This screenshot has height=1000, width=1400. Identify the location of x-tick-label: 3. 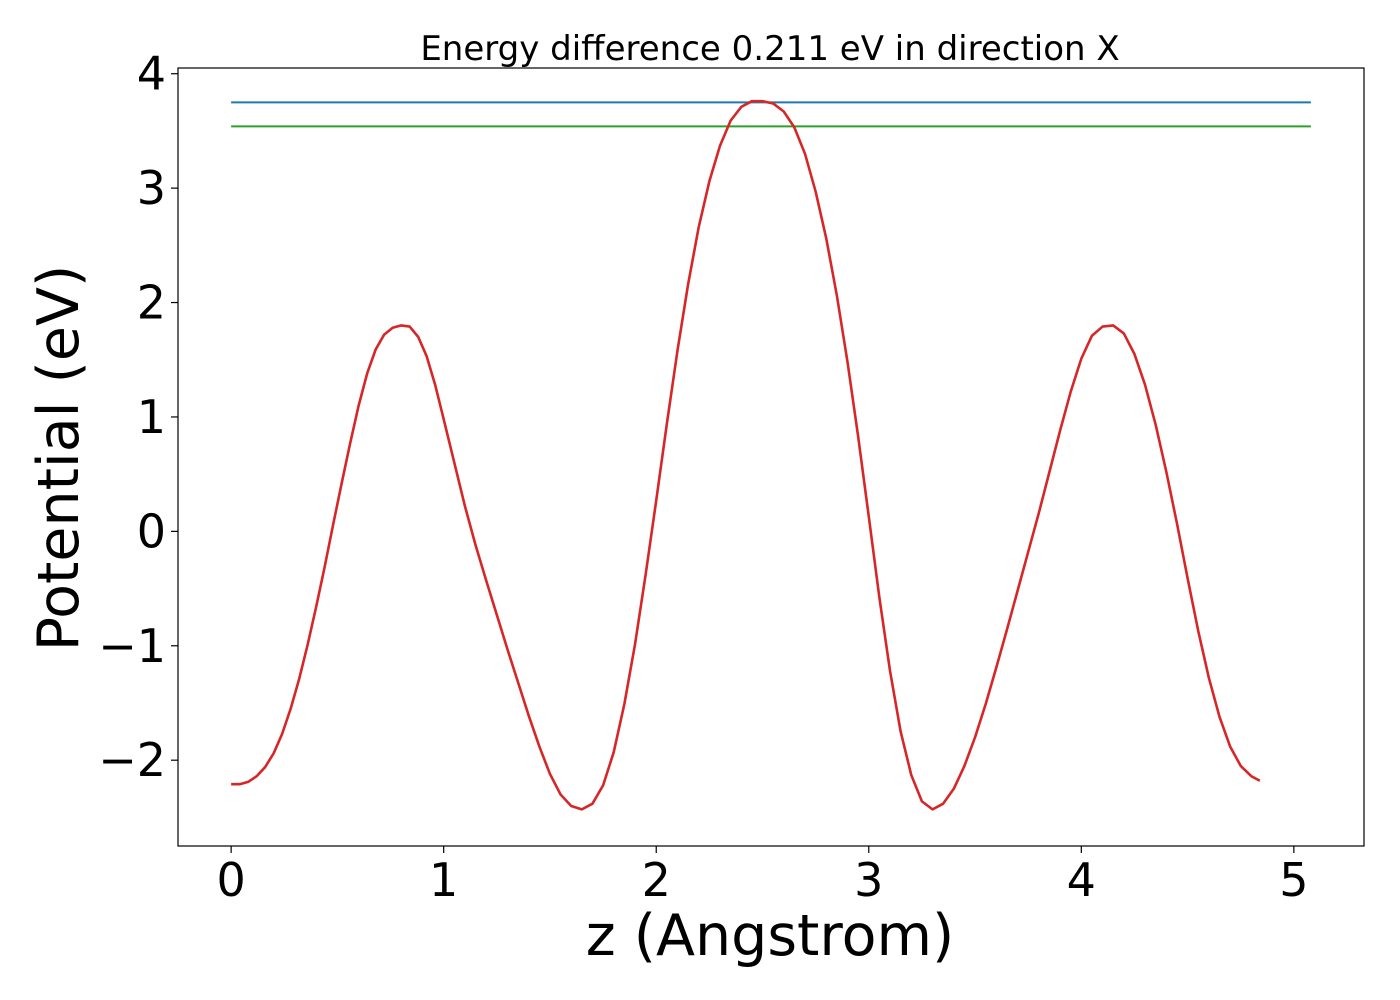
(868, 880).